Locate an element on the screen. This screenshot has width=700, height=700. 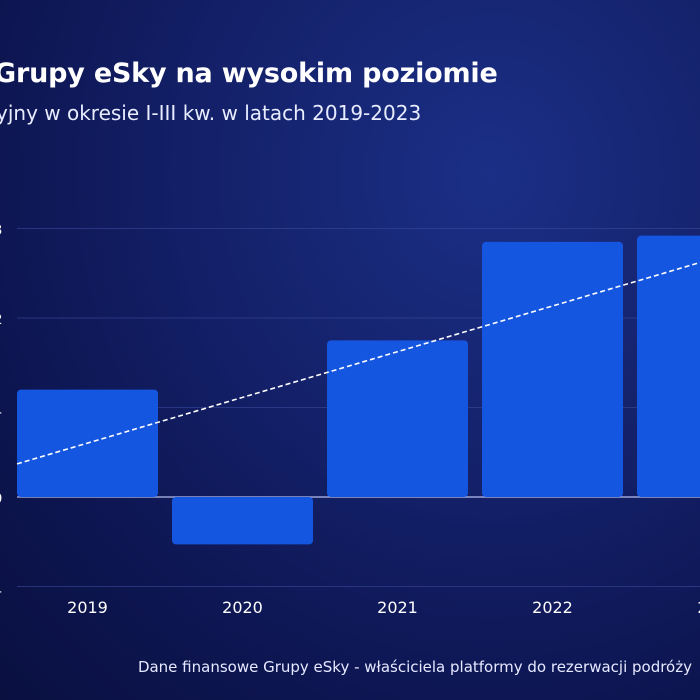
x-tick-label: 2019 is located at coordinates (87, 607).